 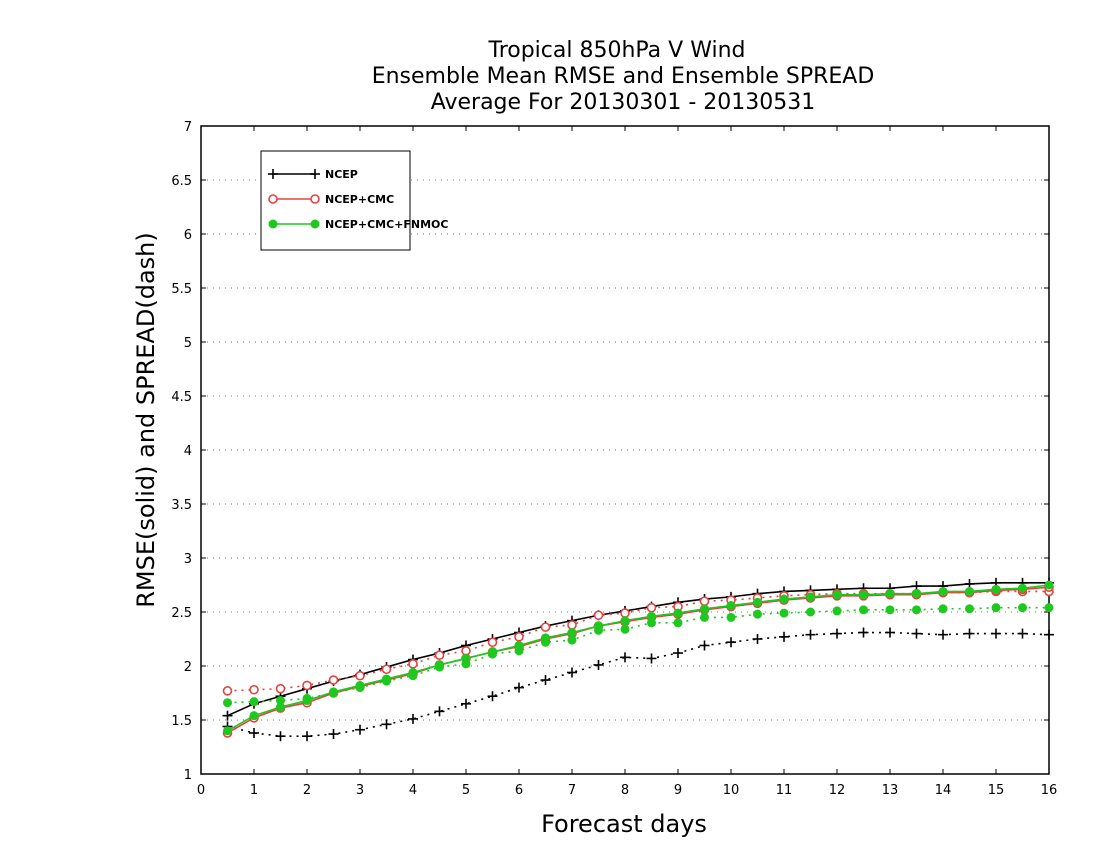 I want to click on x-tick-label: 6, so click(x=519, y=790).